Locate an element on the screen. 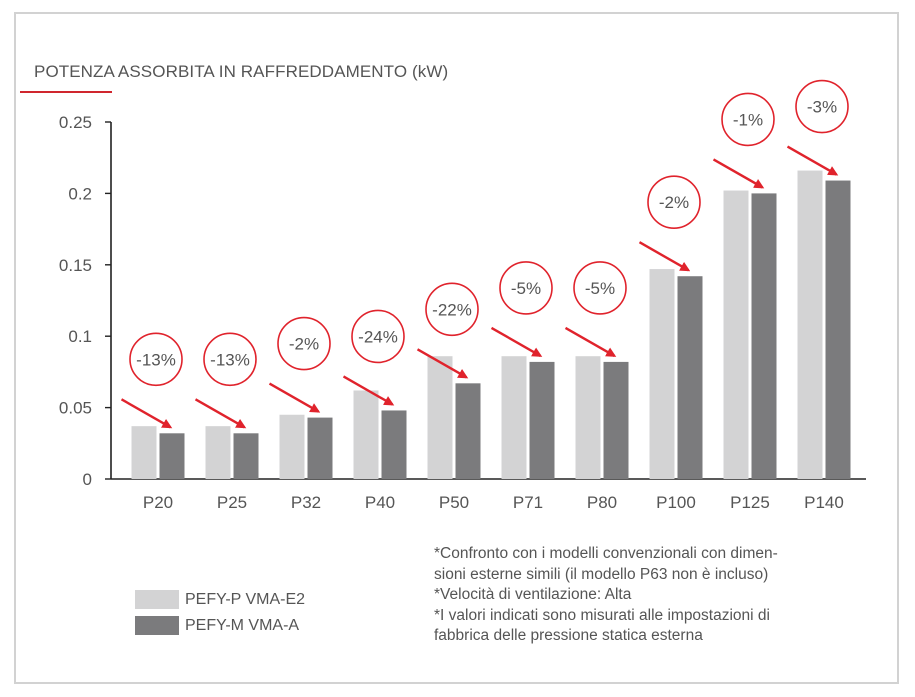 This screenshot has width=915, height=697. x-tick-label-p140: P140 is located at coordinates (824, 502).